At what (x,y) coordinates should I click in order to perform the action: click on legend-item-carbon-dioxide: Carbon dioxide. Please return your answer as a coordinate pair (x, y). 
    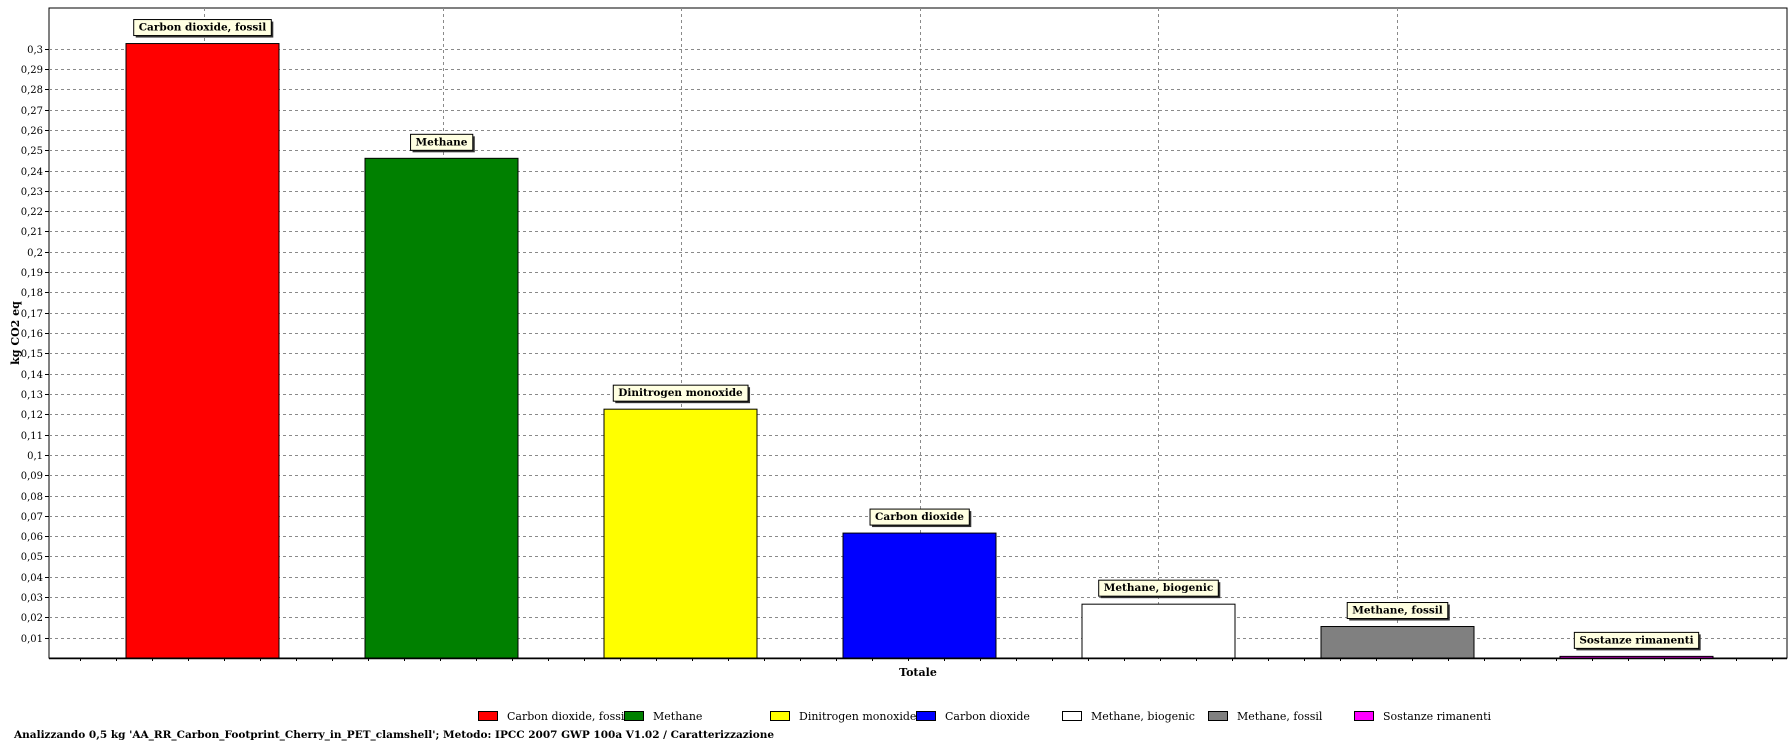
    Looking at the image, I should click on (973, 716).